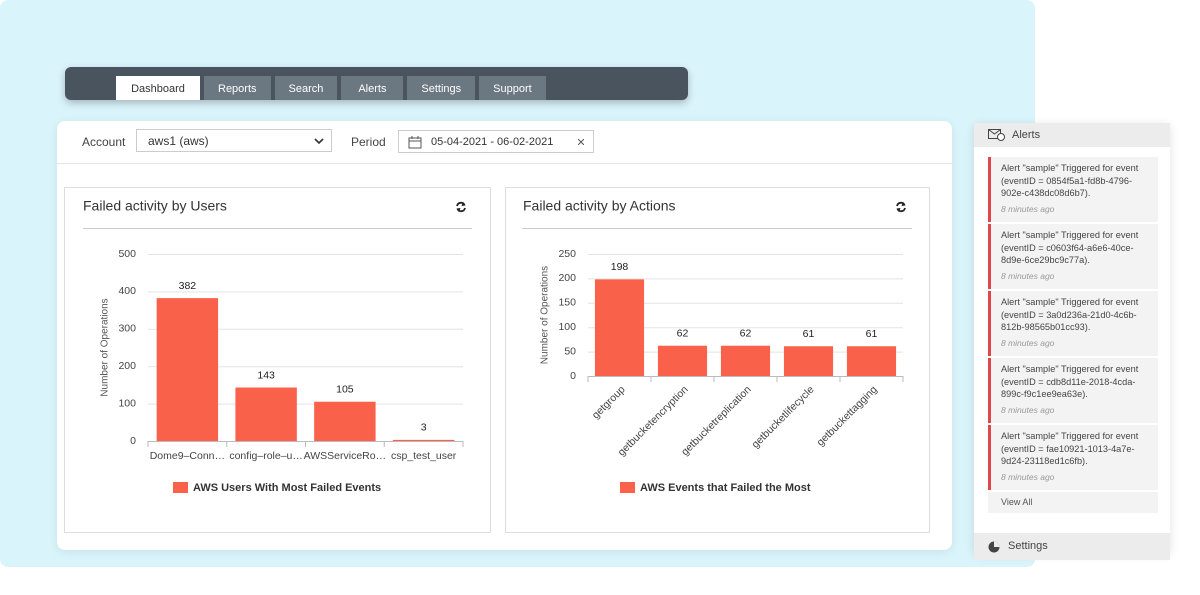 The width and height of the screenshot is (1200, 595). Describe the element at coordinates (237, 88) in the screenshot. I see `nav-tab: Reports` at that location.